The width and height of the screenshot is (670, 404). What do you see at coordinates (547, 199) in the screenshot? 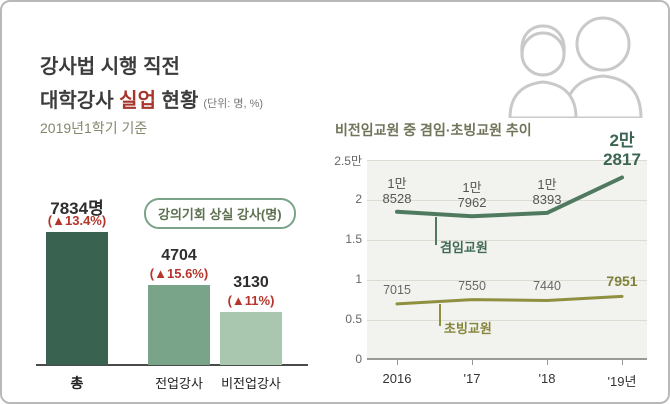
I see `point-label-line: 8393` at bounding box center [547, 199].